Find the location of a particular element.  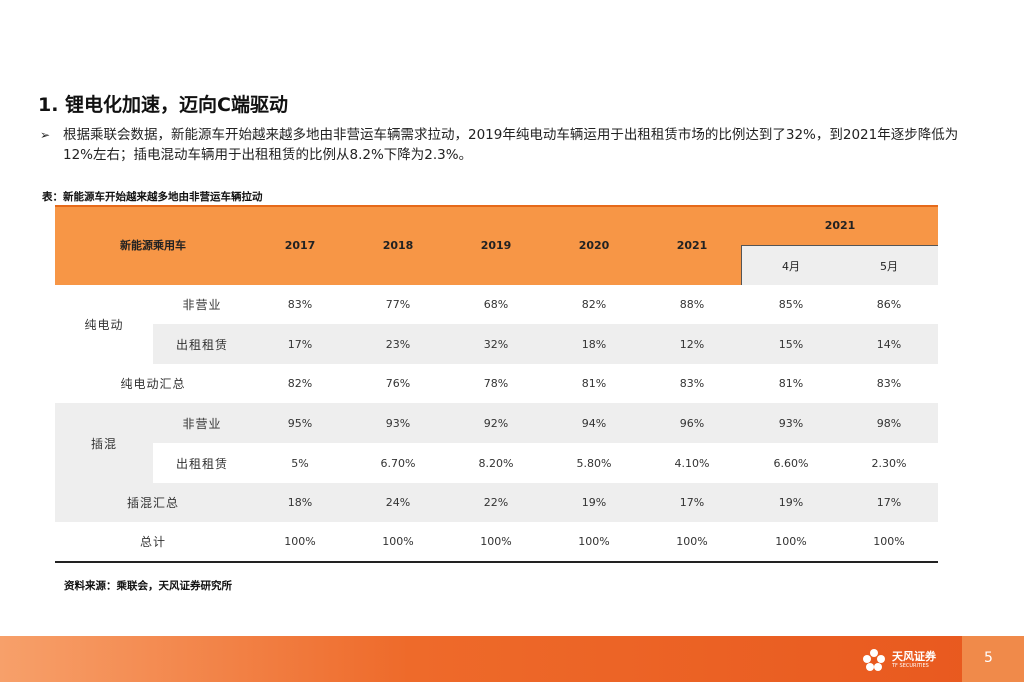

table-cell: 15% is located at coordinates (791, 344).